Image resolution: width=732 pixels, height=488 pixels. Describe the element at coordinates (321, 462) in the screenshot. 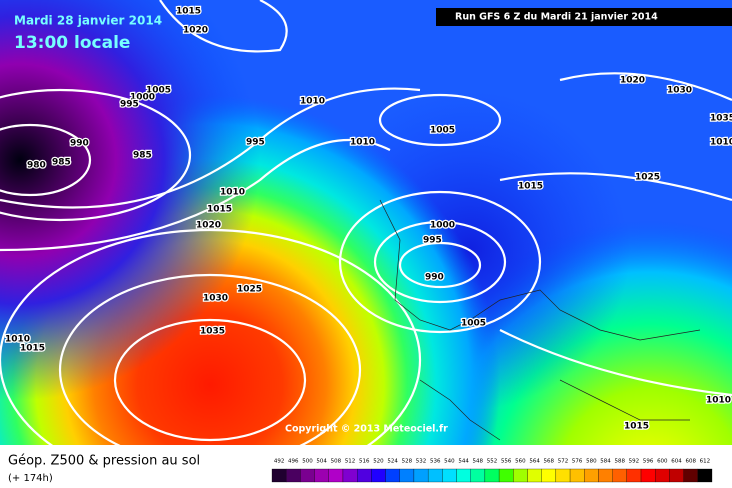

I see `scale-label: 504` at that location.